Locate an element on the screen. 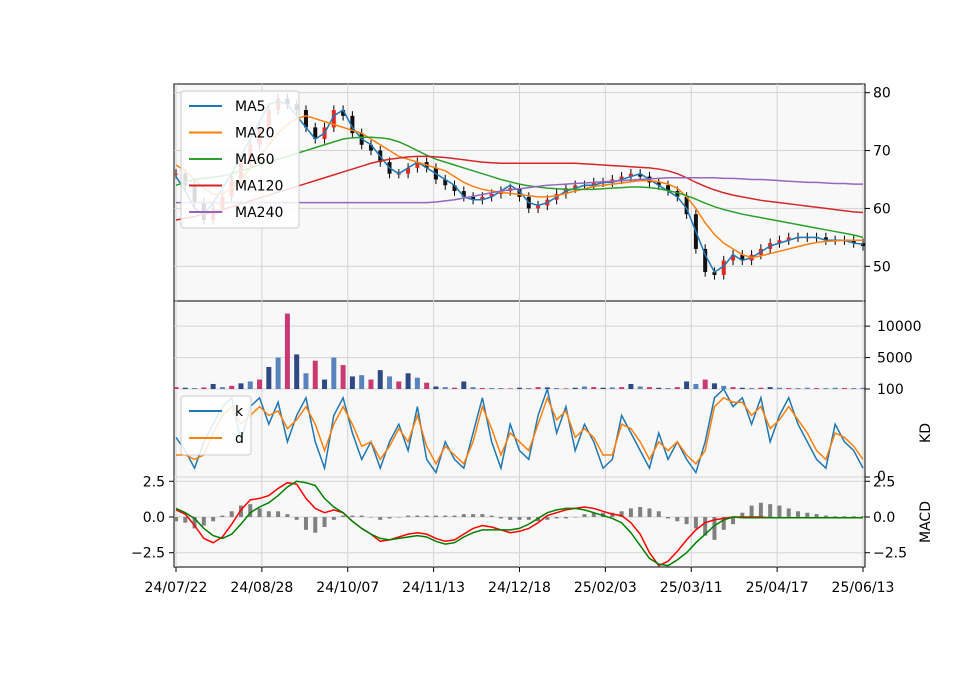 Image resolution: width=960 pixels, height=695 pixels. y-tick-label: 60 is located at coordinates (882, 209).